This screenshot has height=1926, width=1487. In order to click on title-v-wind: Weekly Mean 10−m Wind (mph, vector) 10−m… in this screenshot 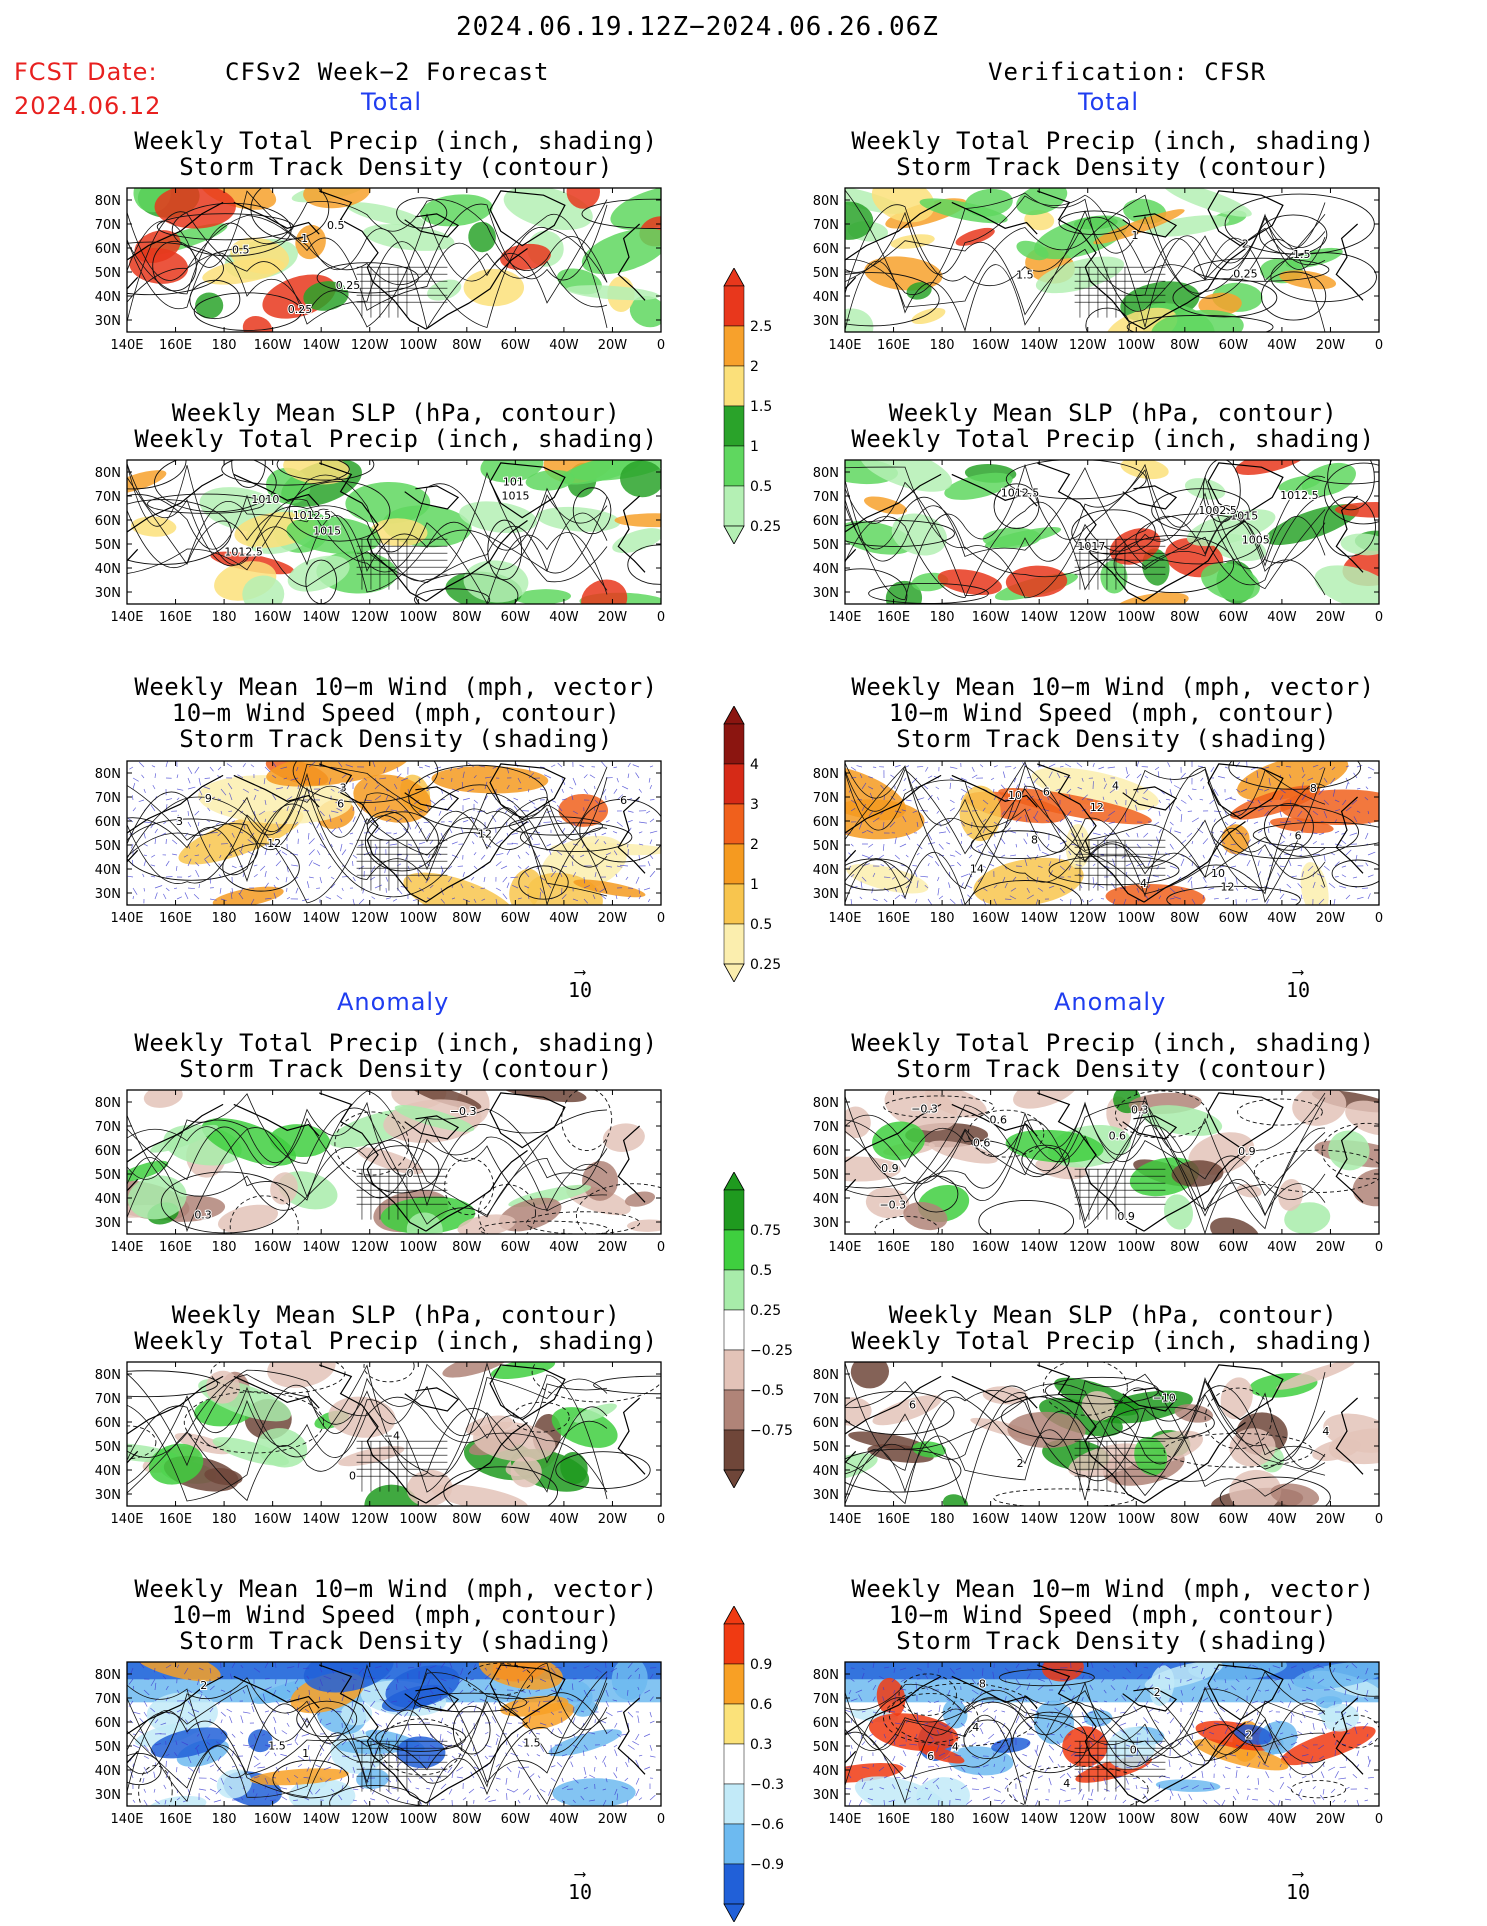, I will do `click(1113, 713)`.